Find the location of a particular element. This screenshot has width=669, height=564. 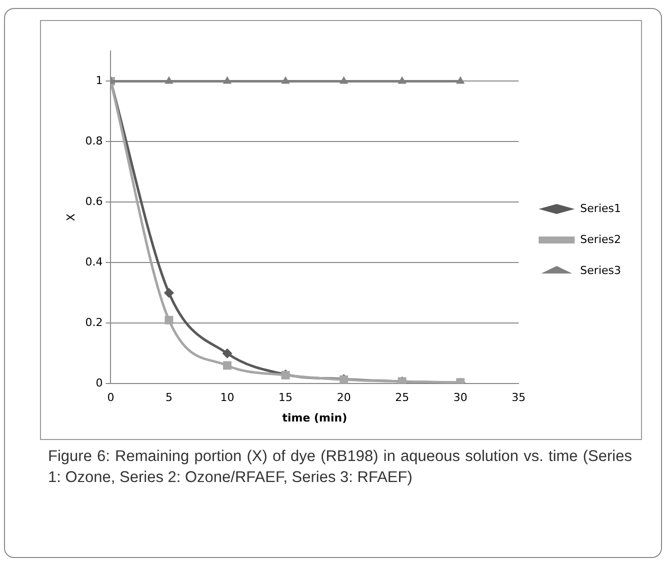

y-tick-label: 0.2 is located at coordinates (94, 322).